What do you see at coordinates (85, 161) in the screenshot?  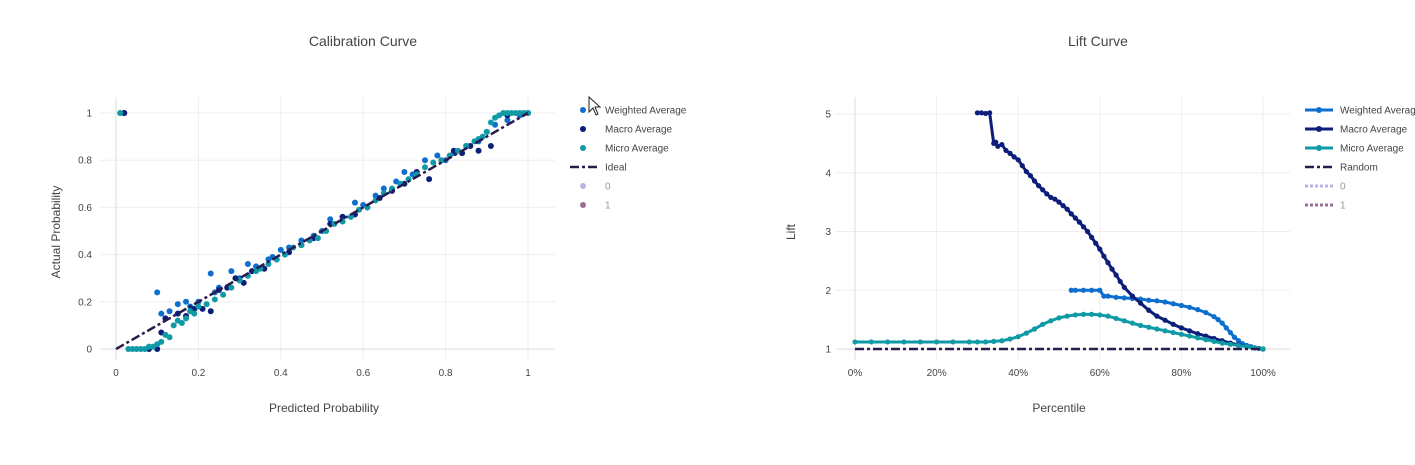 I see `y-tick-label: 0.8` at bounding box center [85, 161].